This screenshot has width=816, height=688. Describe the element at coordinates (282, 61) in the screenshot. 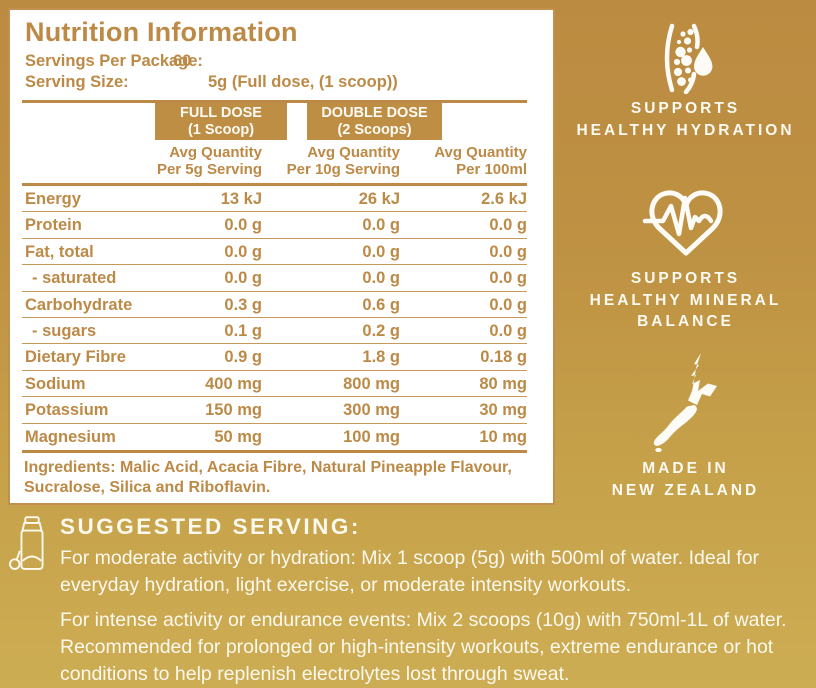

I see `servings-per-package-row: Servings Per Package: 60` at that location.